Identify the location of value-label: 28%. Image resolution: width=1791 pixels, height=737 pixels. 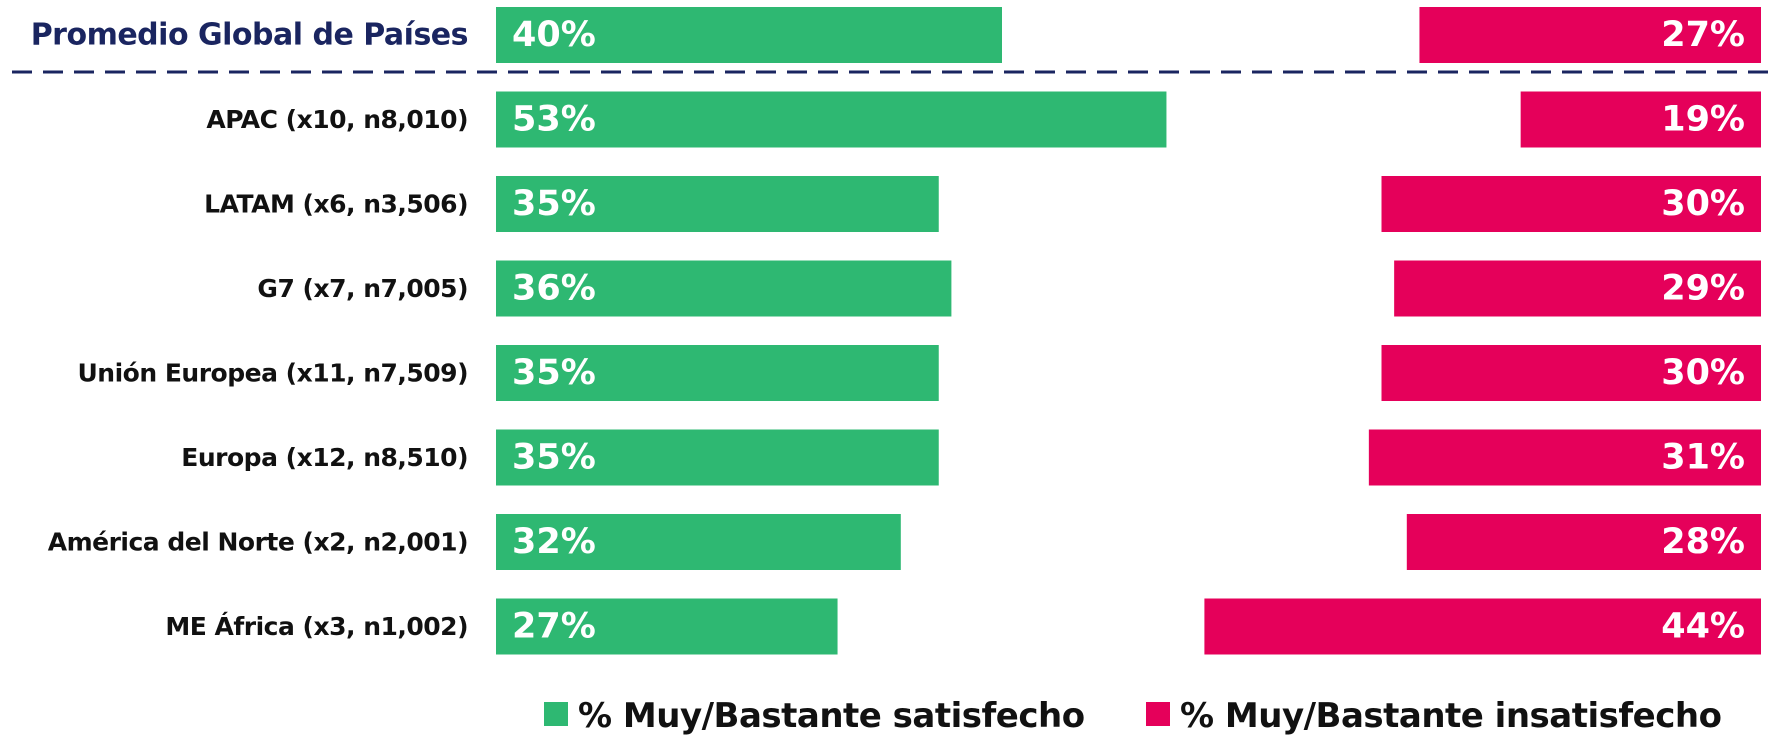
(1703, 542).